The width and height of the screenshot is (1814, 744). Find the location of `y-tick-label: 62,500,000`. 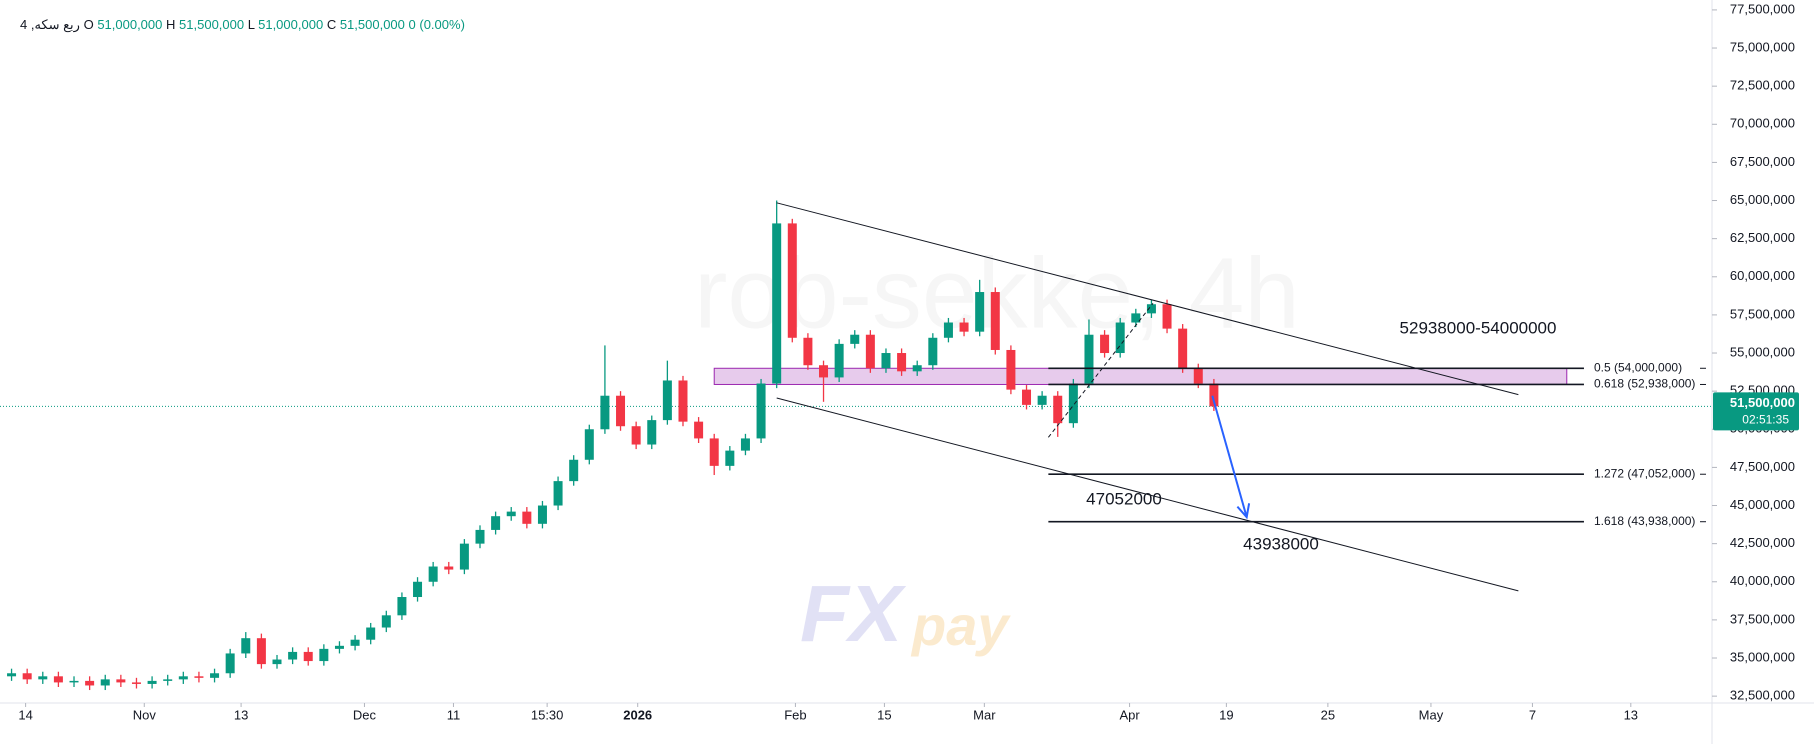

y-tick-label: 62,500,000 is located at coordinates (1762, 237).